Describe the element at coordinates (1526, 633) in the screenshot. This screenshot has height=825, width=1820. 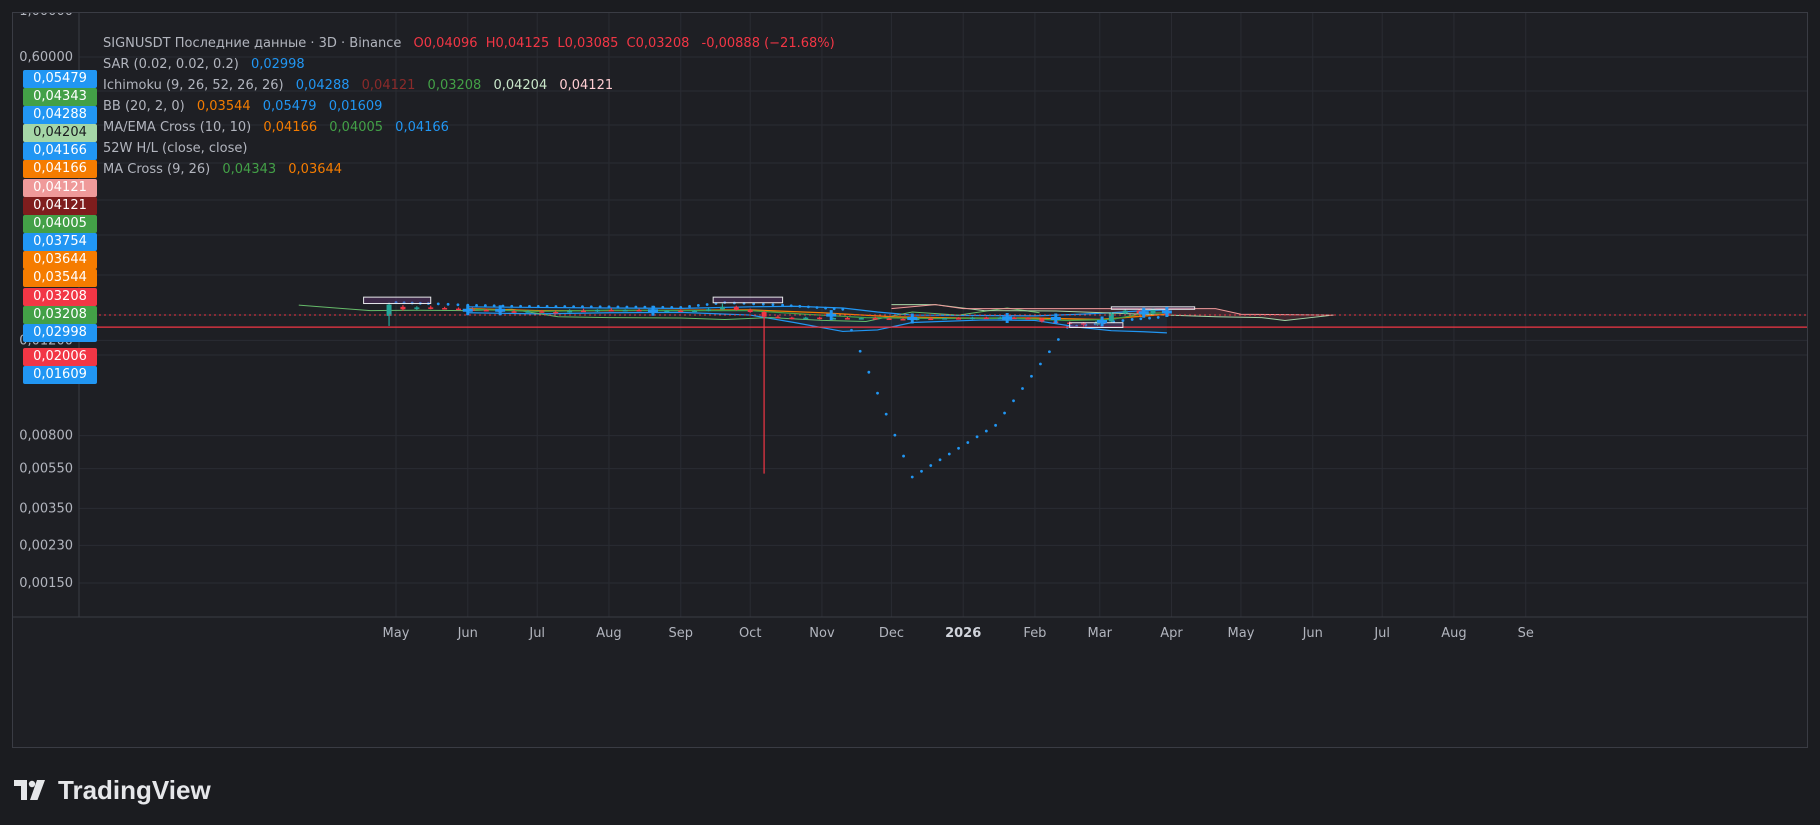
I see `x-tick-label: Se` at that location.